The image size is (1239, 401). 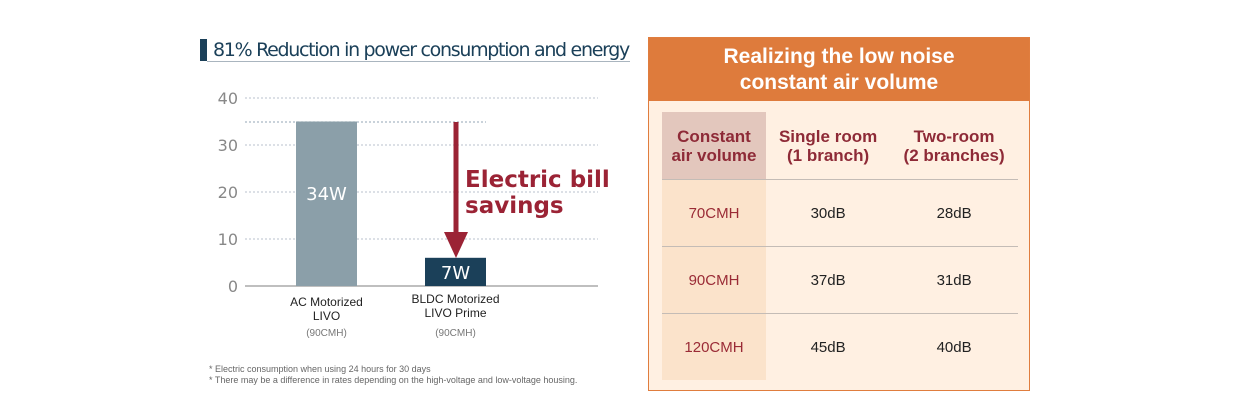 What do you see at coordinates (233, 286) in the screenshot?
I see `y-tick-label: 0` at bounding box center [233, 286].